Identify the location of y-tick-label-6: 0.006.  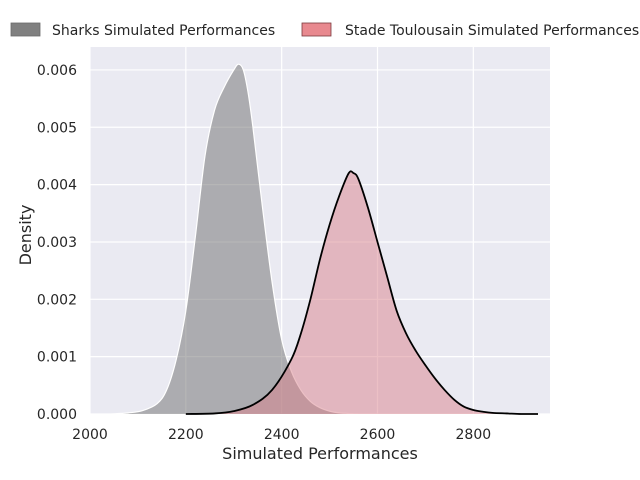
(57, 71).